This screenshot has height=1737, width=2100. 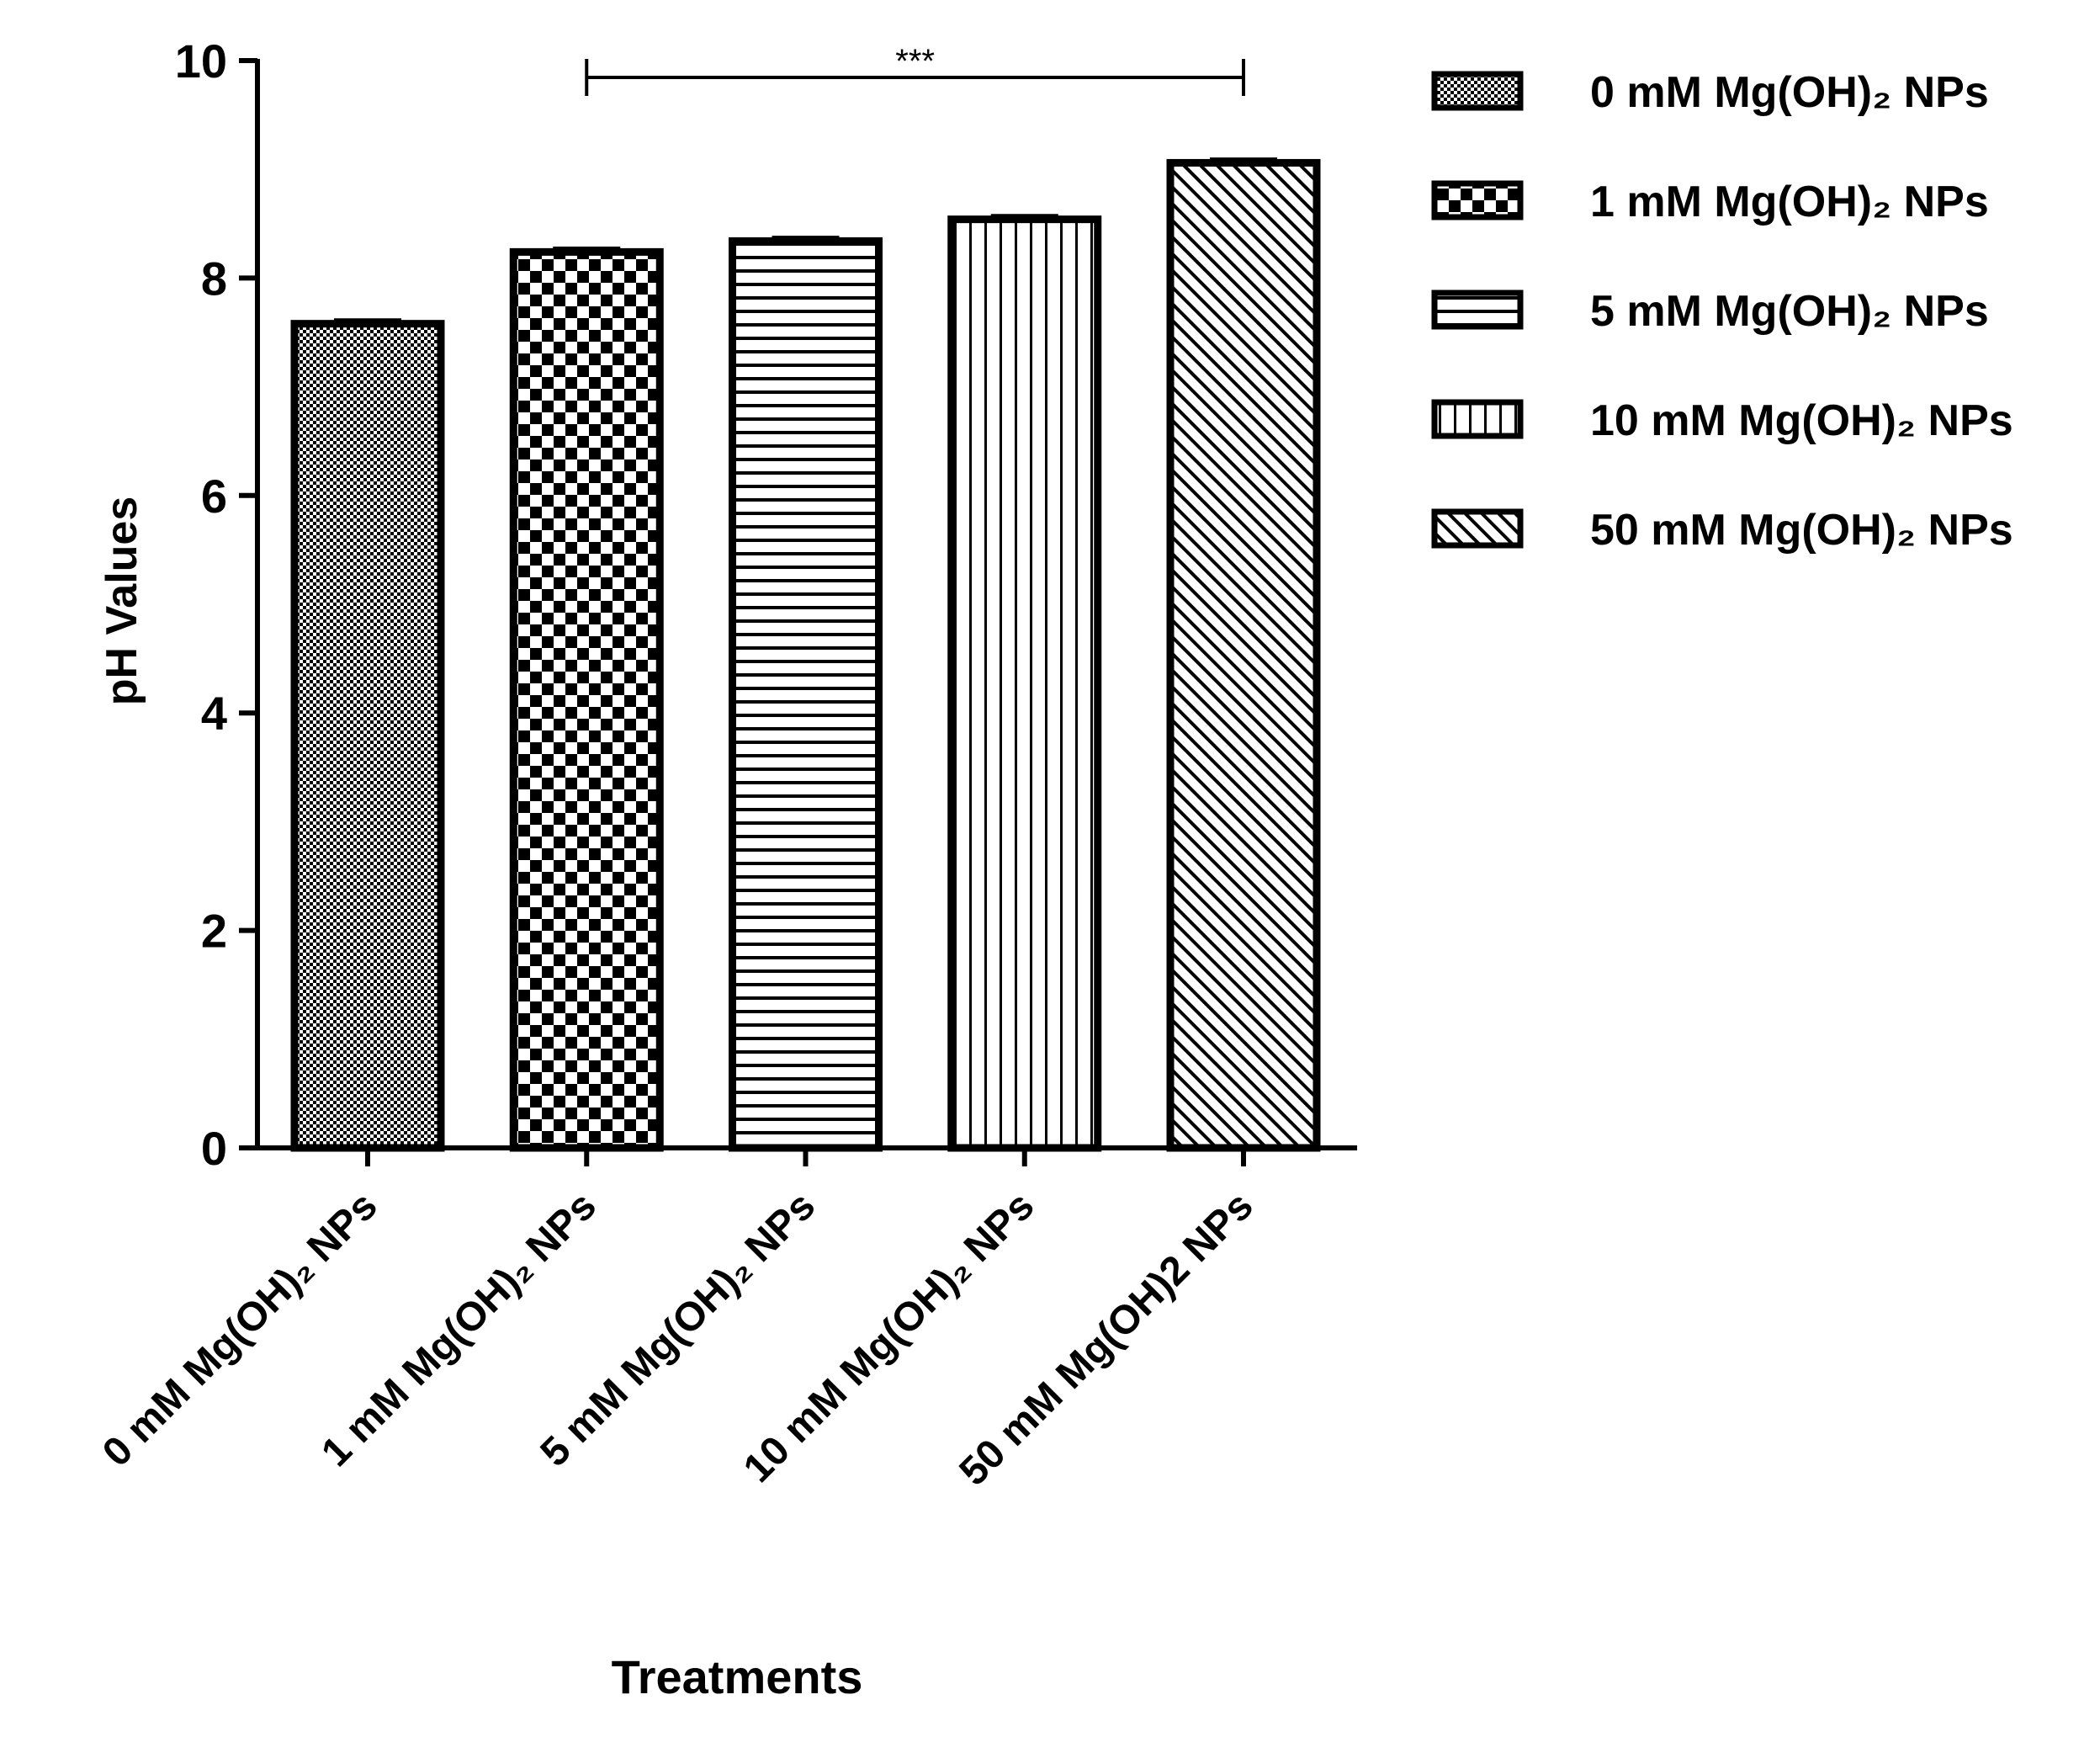 I want to click on y-axis-label: pH Values, so click(x=122, y=602).